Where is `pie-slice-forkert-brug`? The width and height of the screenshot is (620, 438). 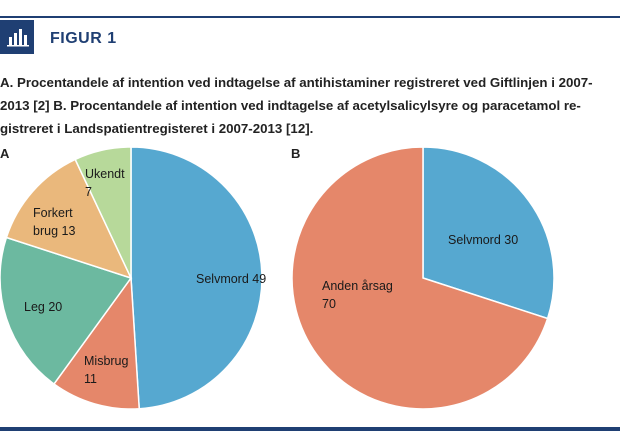
pie-slice-forkert-brug is located at coordinates (69, 219).